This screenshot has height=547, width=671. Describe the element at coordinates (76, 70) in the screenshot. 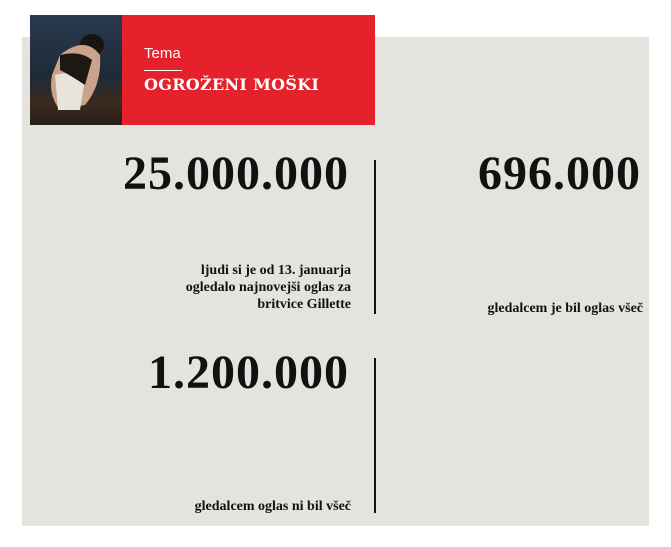

I see `header-photo` at that location.